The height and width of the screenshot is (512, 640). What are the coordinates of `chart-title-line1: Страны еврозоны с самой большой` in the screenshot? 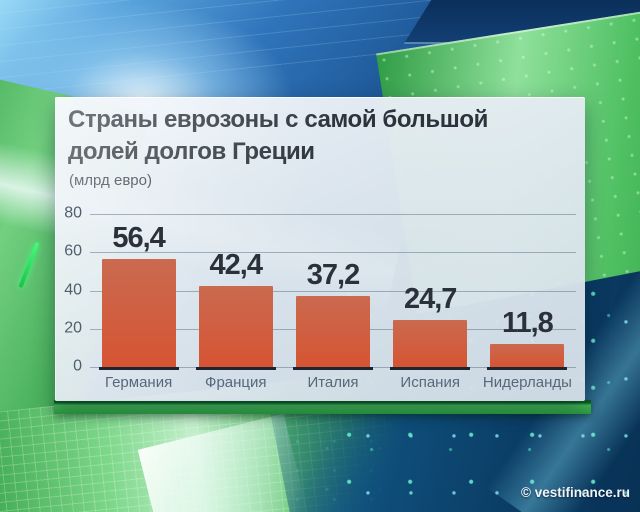 It's located at (278, 119).